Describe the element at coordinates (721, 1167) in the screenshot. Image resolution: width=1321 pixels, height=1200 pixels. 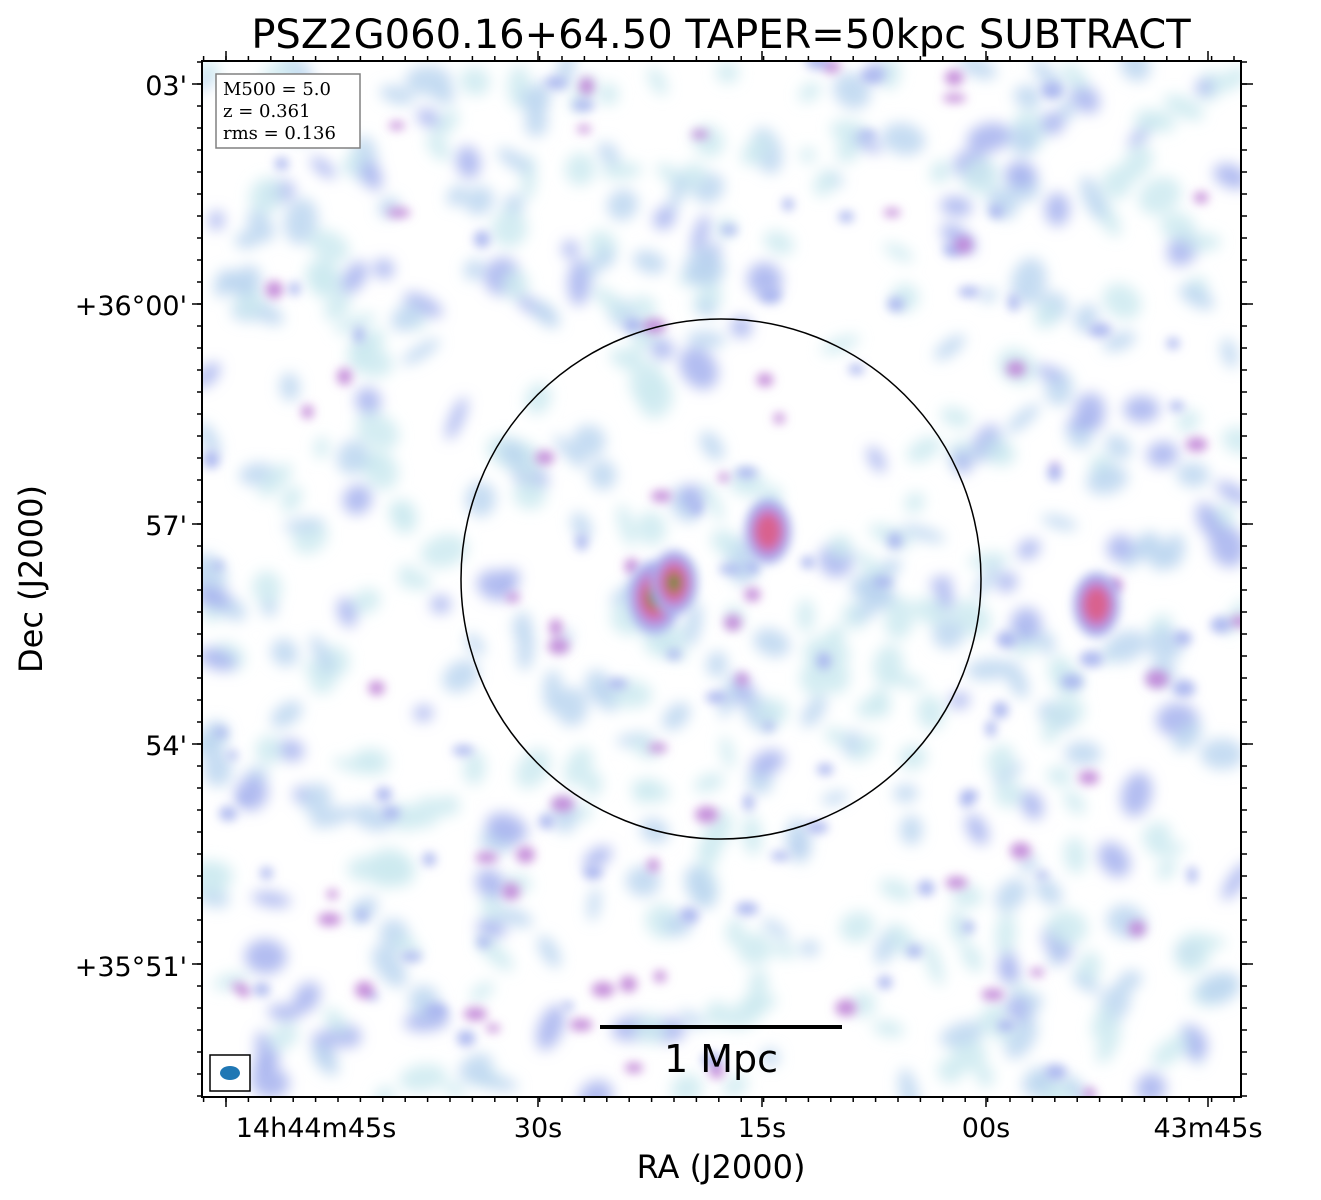
I see `x-axis-label: RA (J2000)` at that location.